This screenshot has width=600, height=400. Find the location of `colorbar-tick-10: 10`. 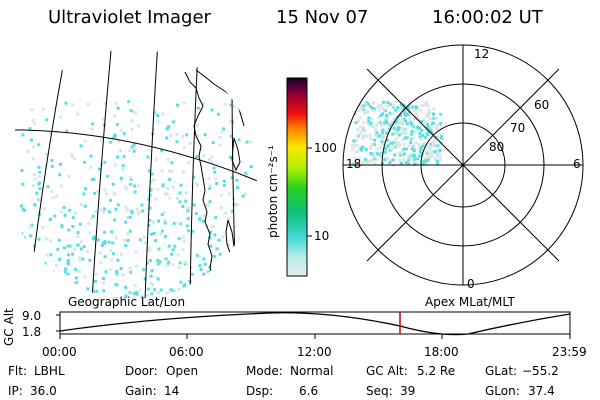

colorbar-tick-10: 10 is located at coordinates (322, 236).